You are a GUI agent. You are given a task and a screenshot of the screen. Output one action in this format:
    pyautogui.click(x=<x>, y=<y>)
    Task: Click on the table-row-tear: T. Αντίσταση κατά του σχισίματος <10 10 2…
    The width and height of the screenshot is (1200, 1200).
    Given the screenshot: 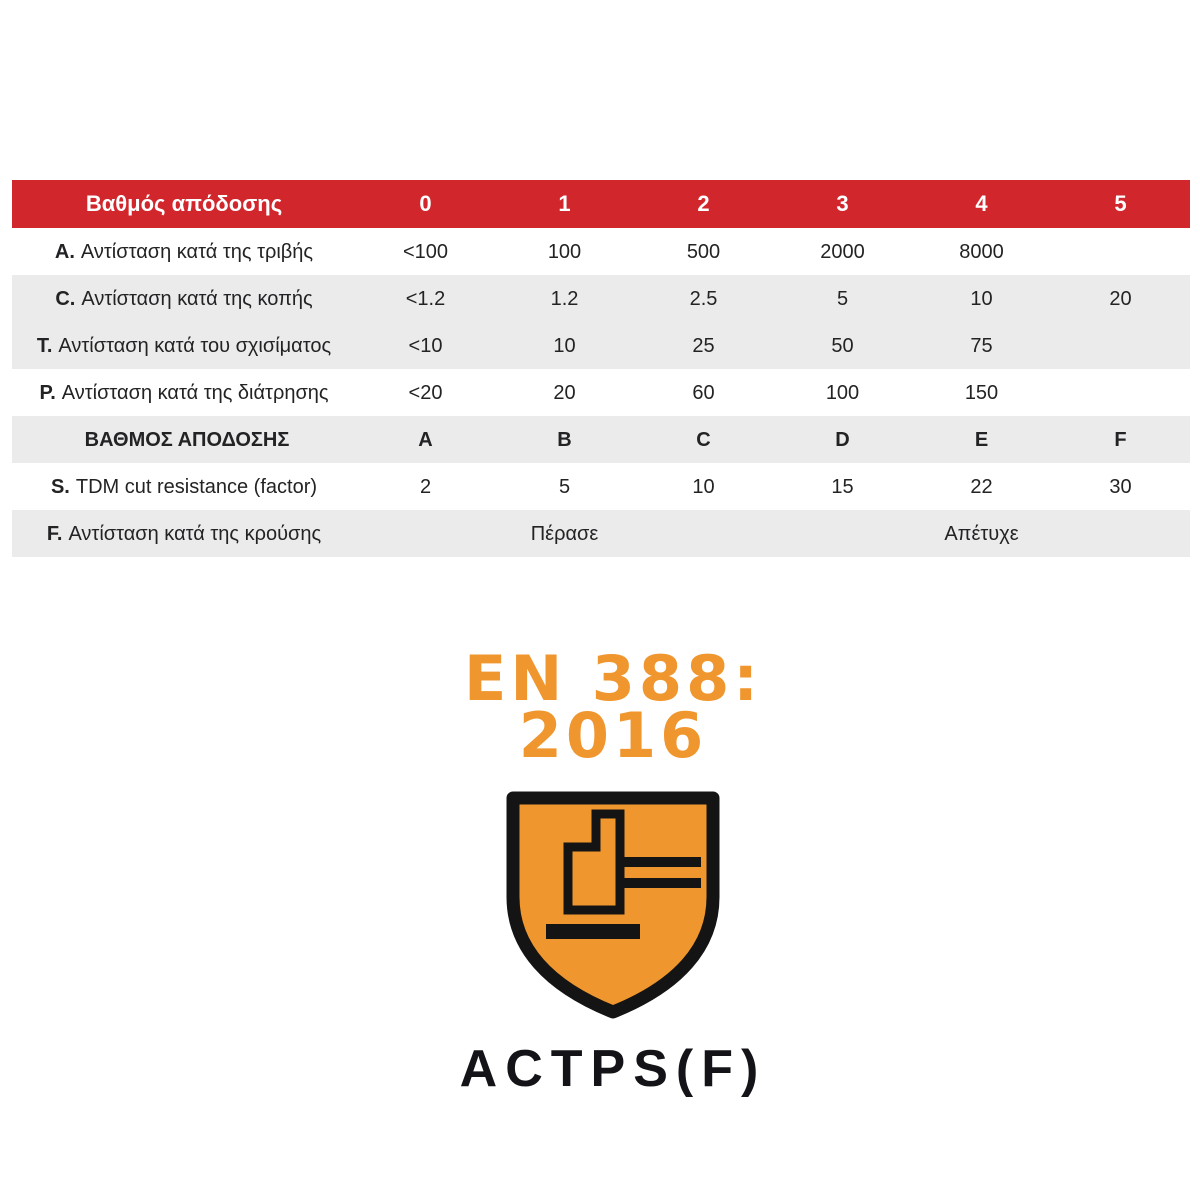 What is the action you would take?
    pyautogui.click(x=601, y=345)
    